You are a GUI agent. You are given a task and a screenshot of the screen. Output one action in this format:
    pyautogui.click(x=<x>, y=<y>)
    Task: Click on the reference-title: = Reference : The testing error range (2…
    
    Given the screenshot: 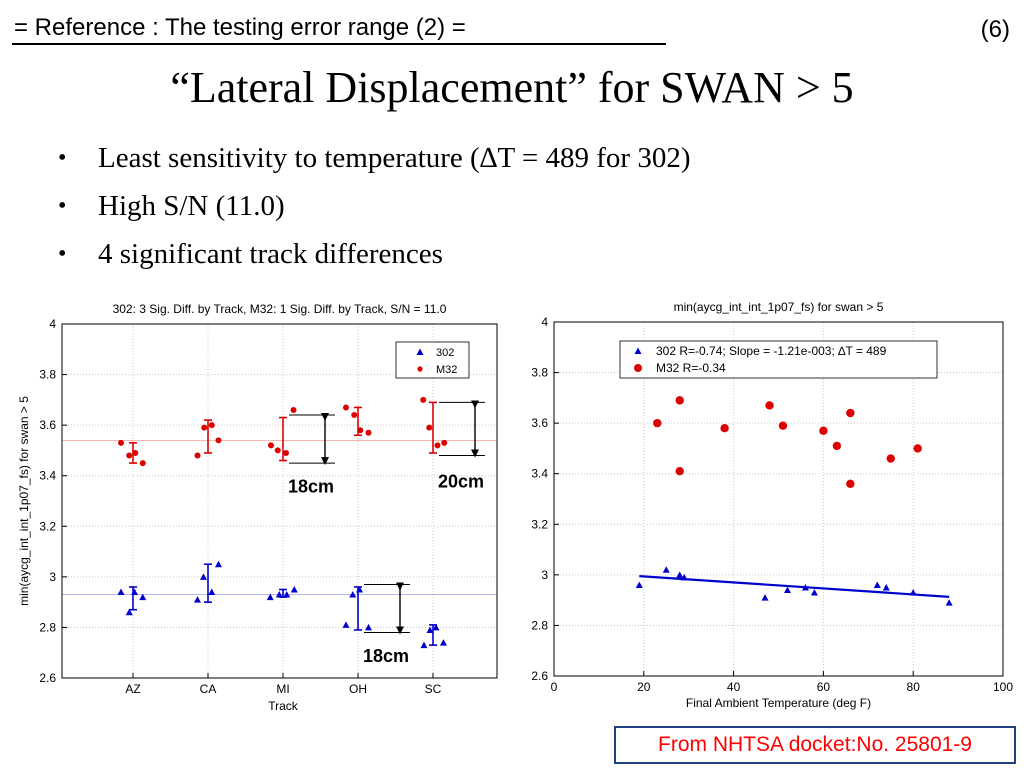 What is the action you would take?
    pyautogui.click(x=240, y=27)
    